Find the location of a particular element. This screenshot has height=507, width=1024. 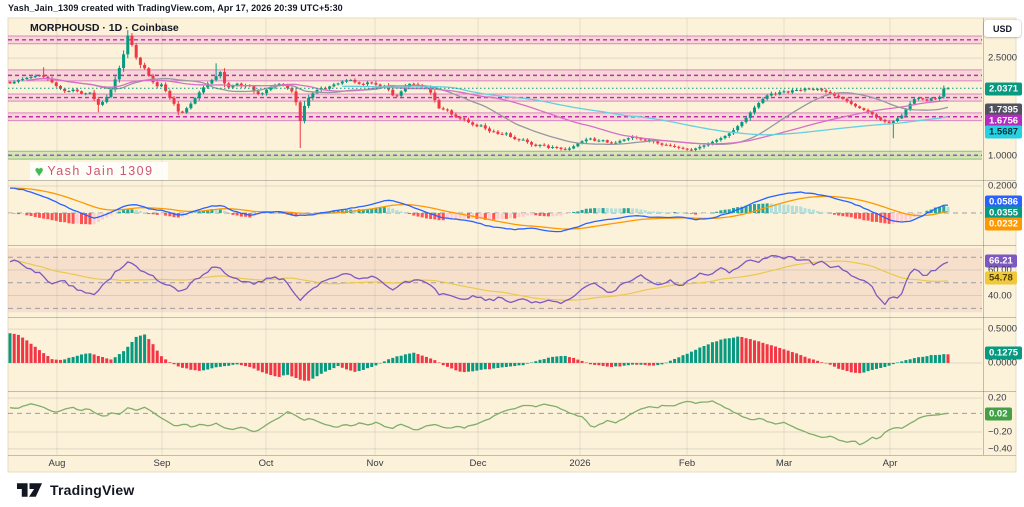

time-axis-label: 2026 is located at coordinates (580, 463).